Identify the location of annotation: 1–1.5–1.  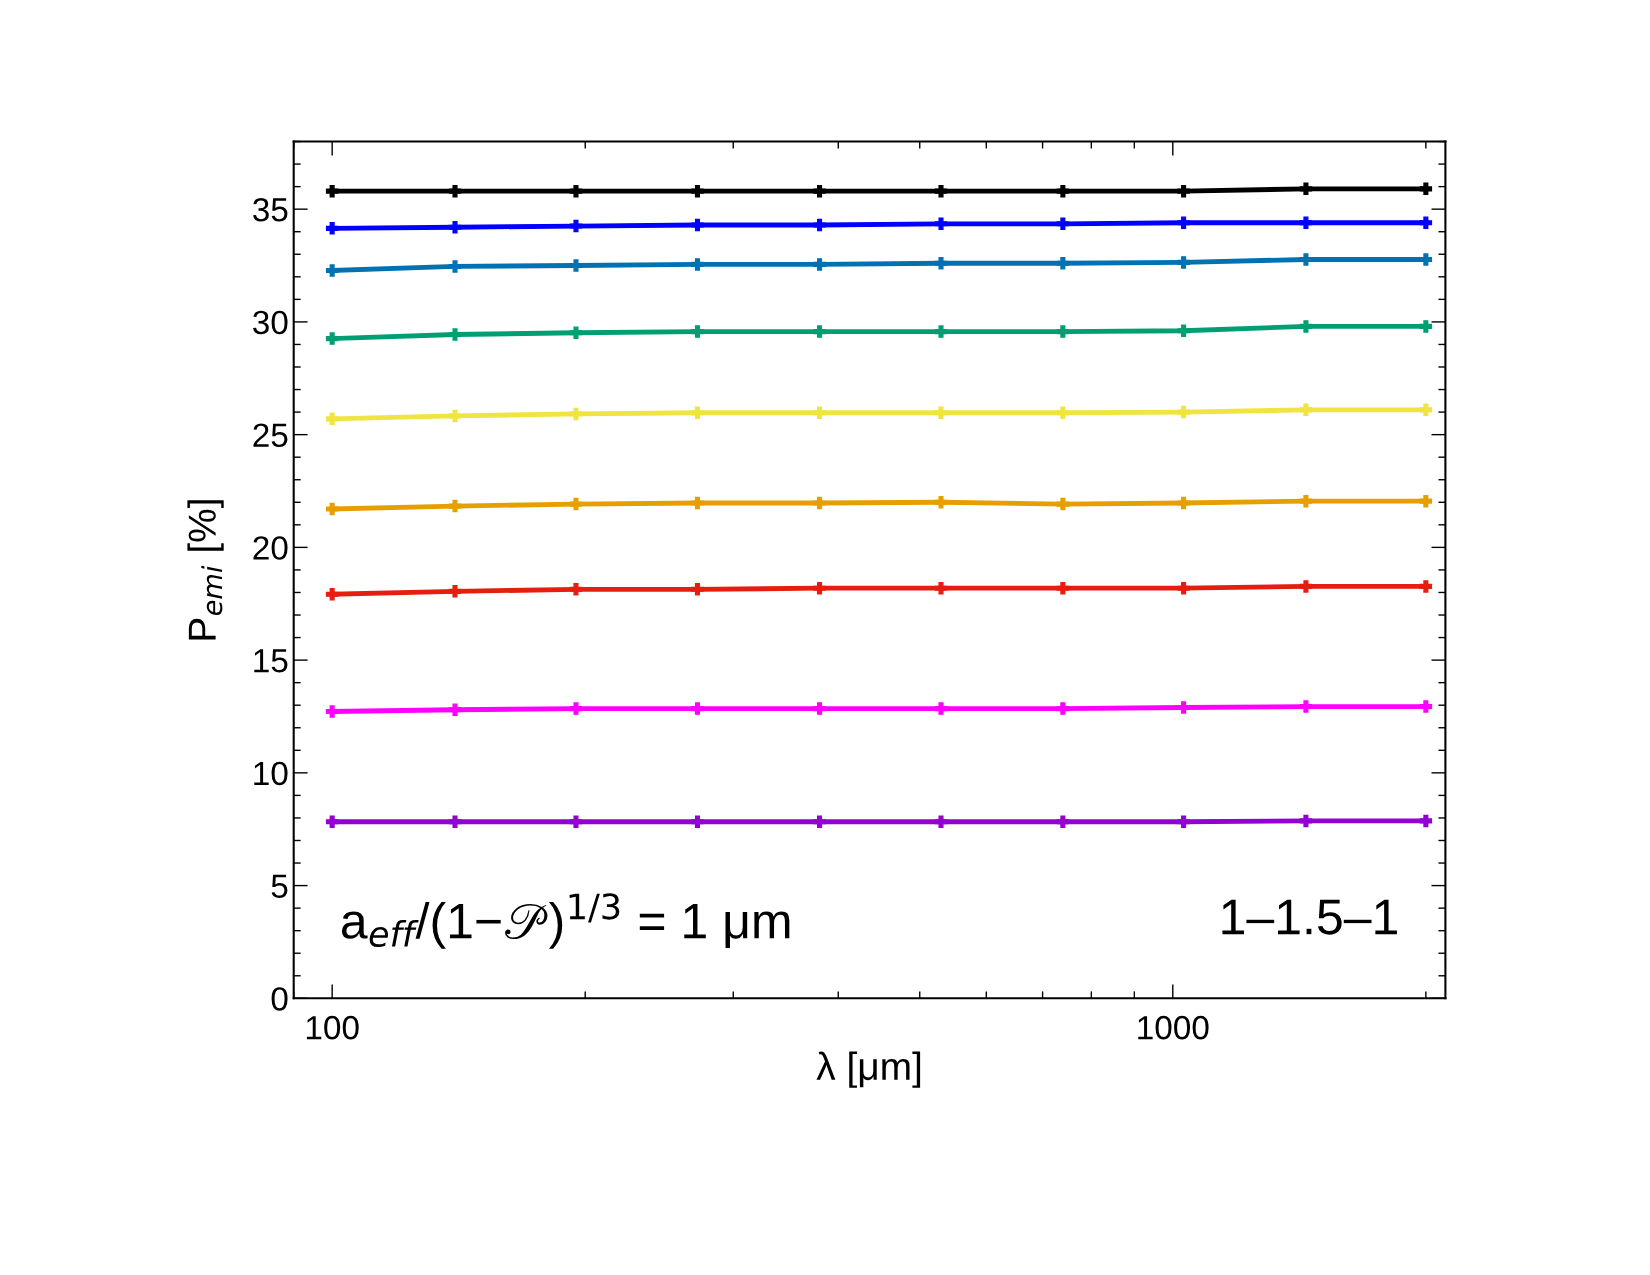
(1309, 917).